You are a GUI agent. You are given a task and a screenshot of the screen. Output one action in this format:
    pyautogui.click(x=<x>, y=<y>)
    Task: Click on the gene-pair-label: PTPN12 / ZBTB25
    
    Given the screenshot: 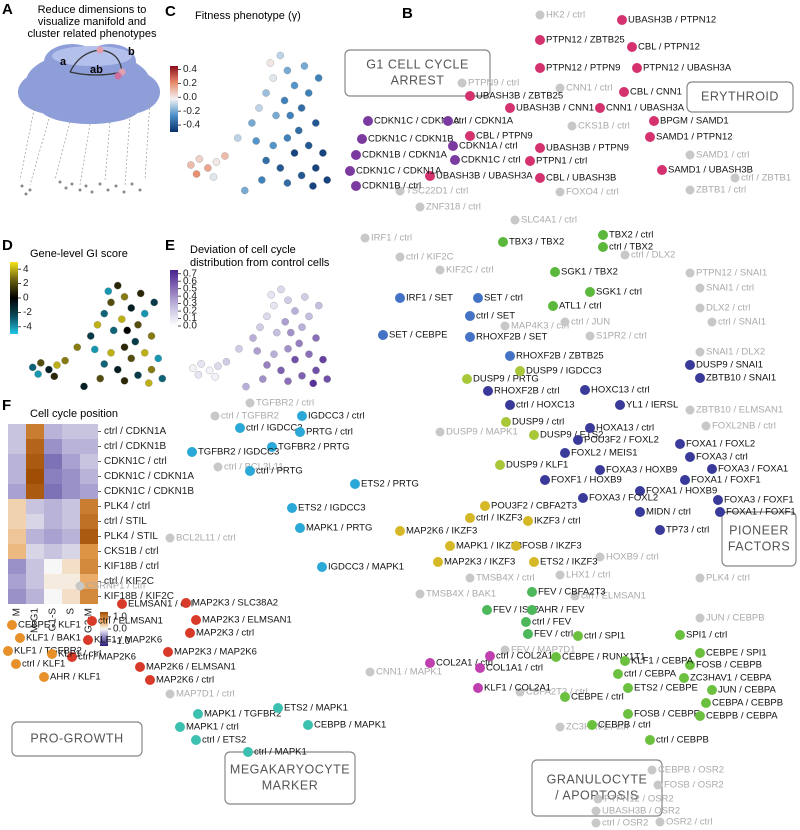 What is the action you would take?
    pyautogui.click(x=585, y=40)
    